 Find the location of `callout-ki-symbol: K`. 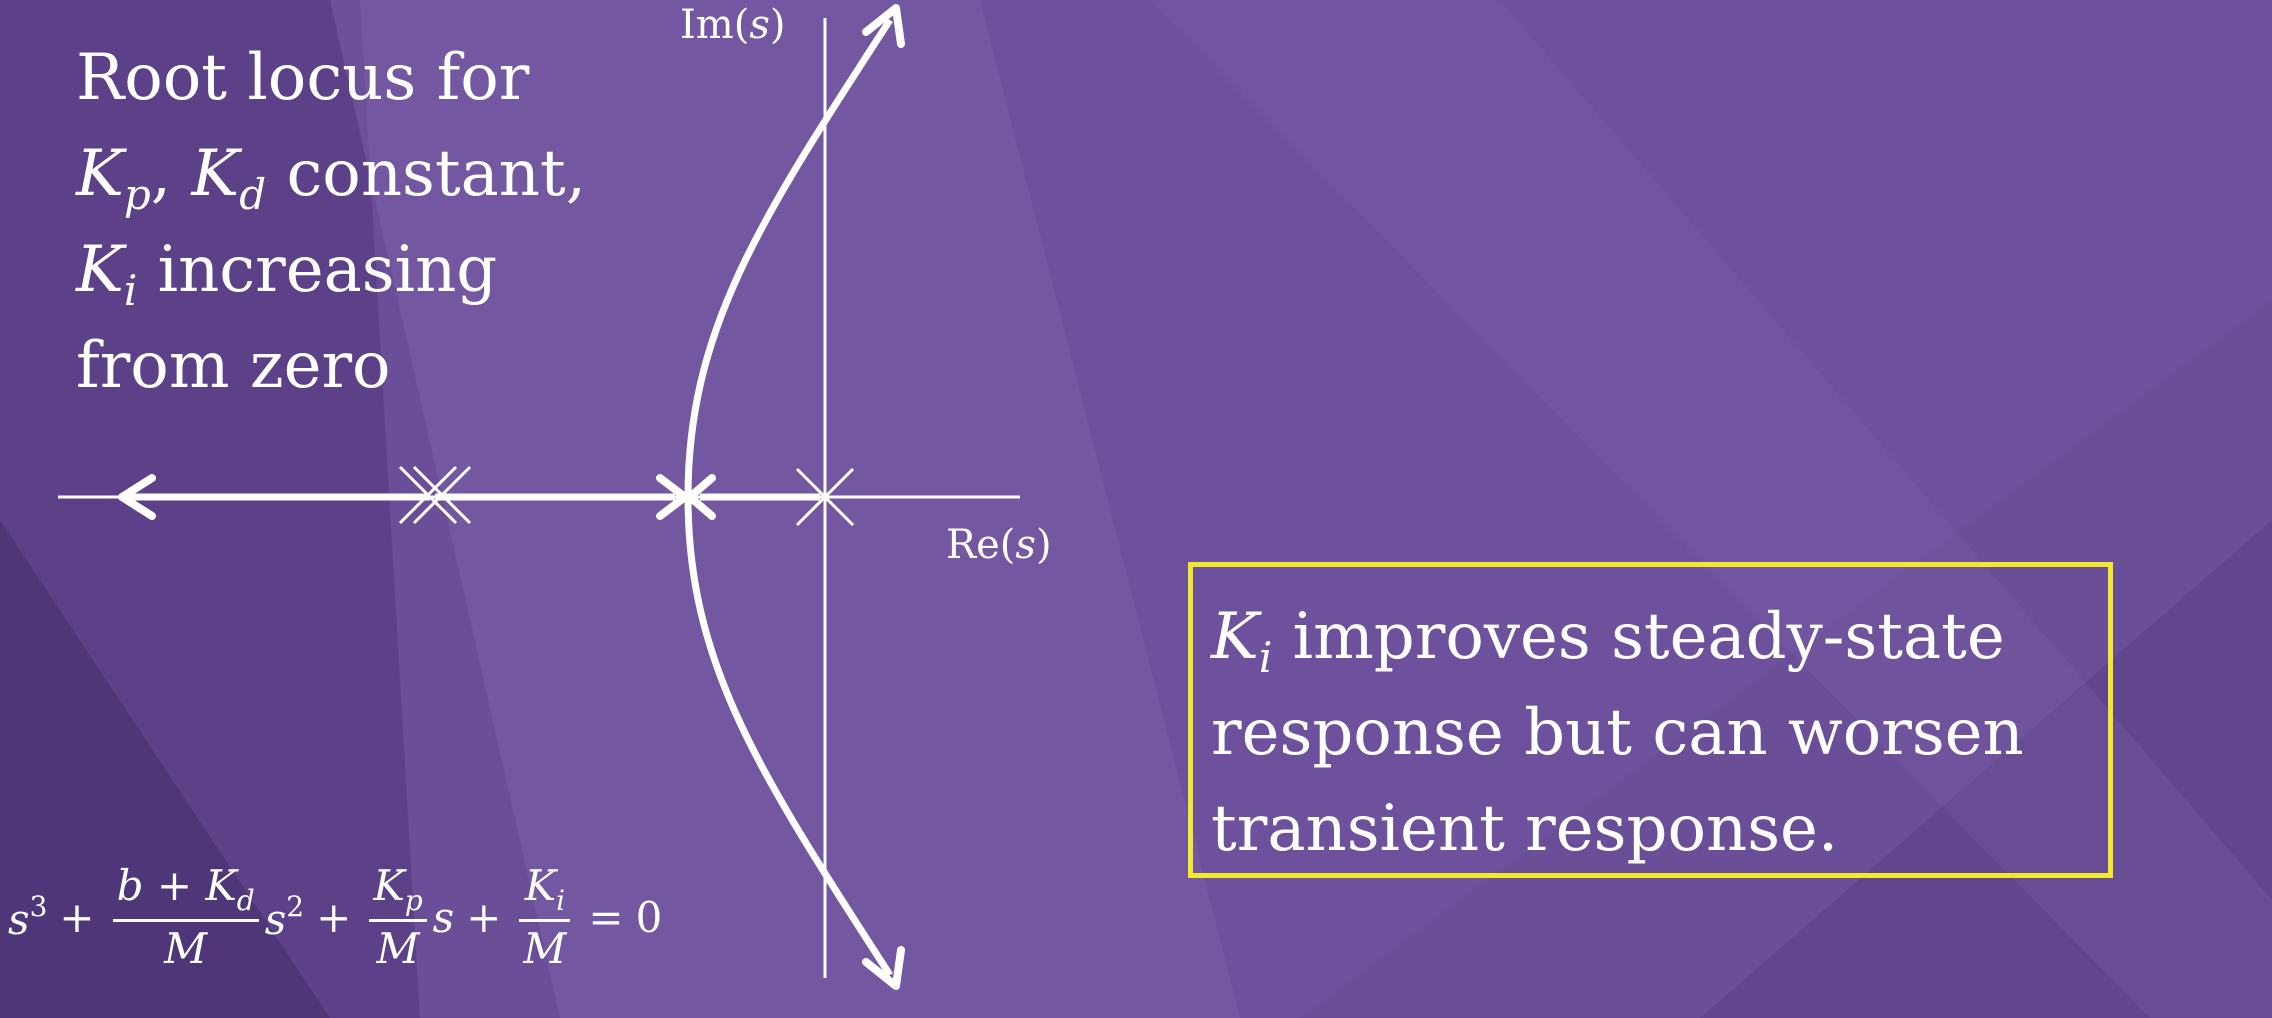

callout-ki-symbol: K is located at coordinates (1235, 637).